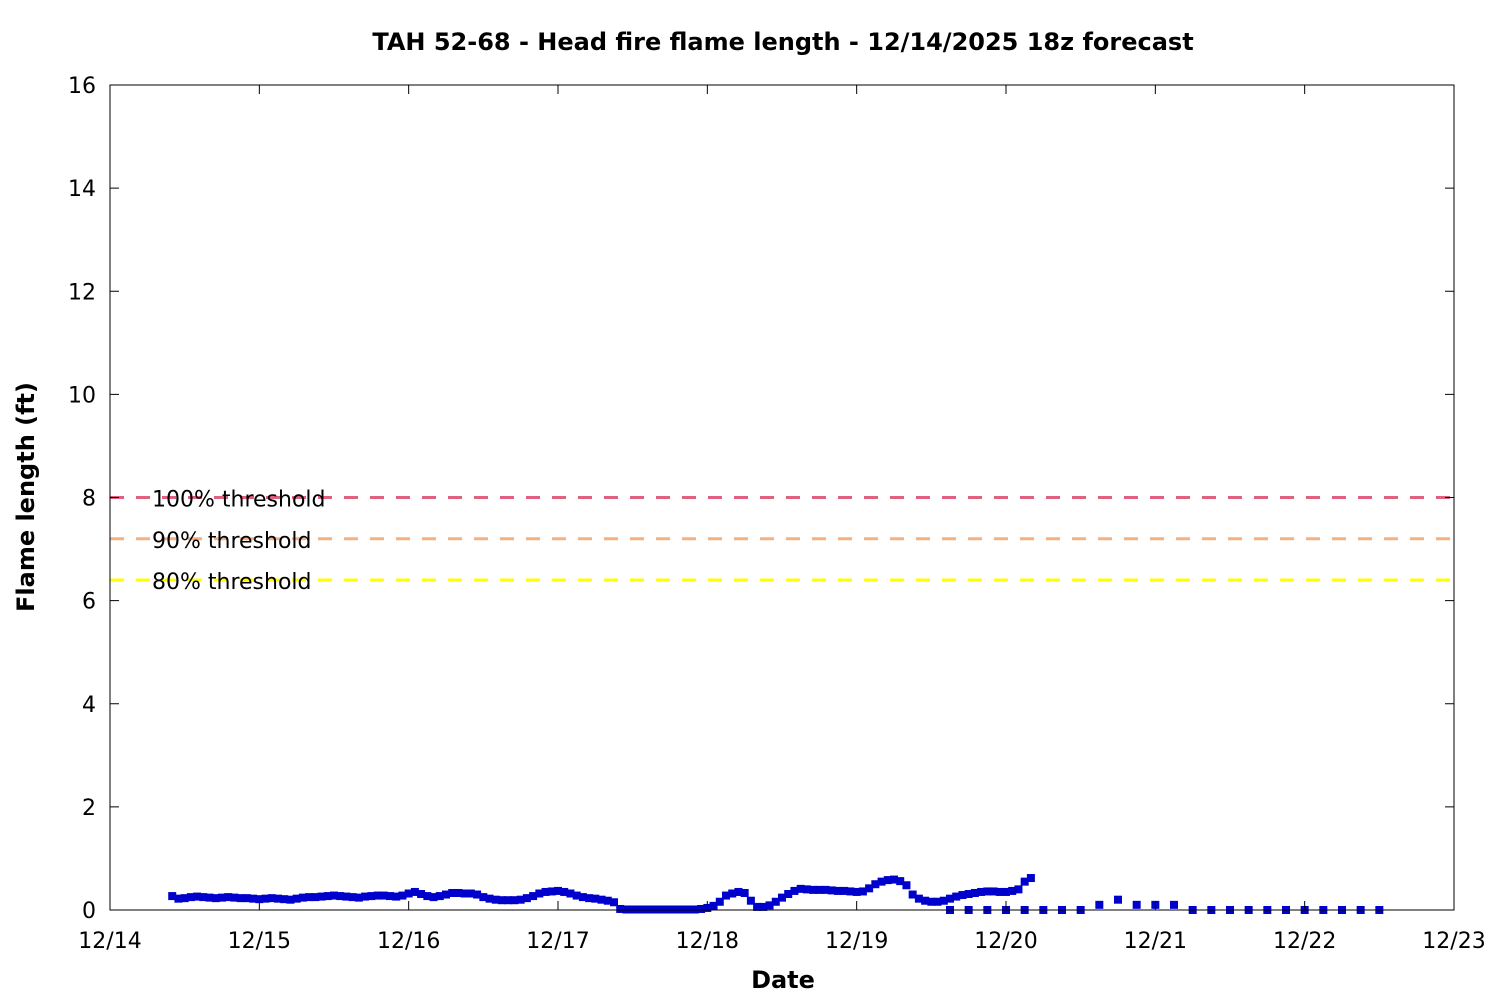 This screenshot has height=1000, width=1500. I want to click on data-series, so click(776, 894).